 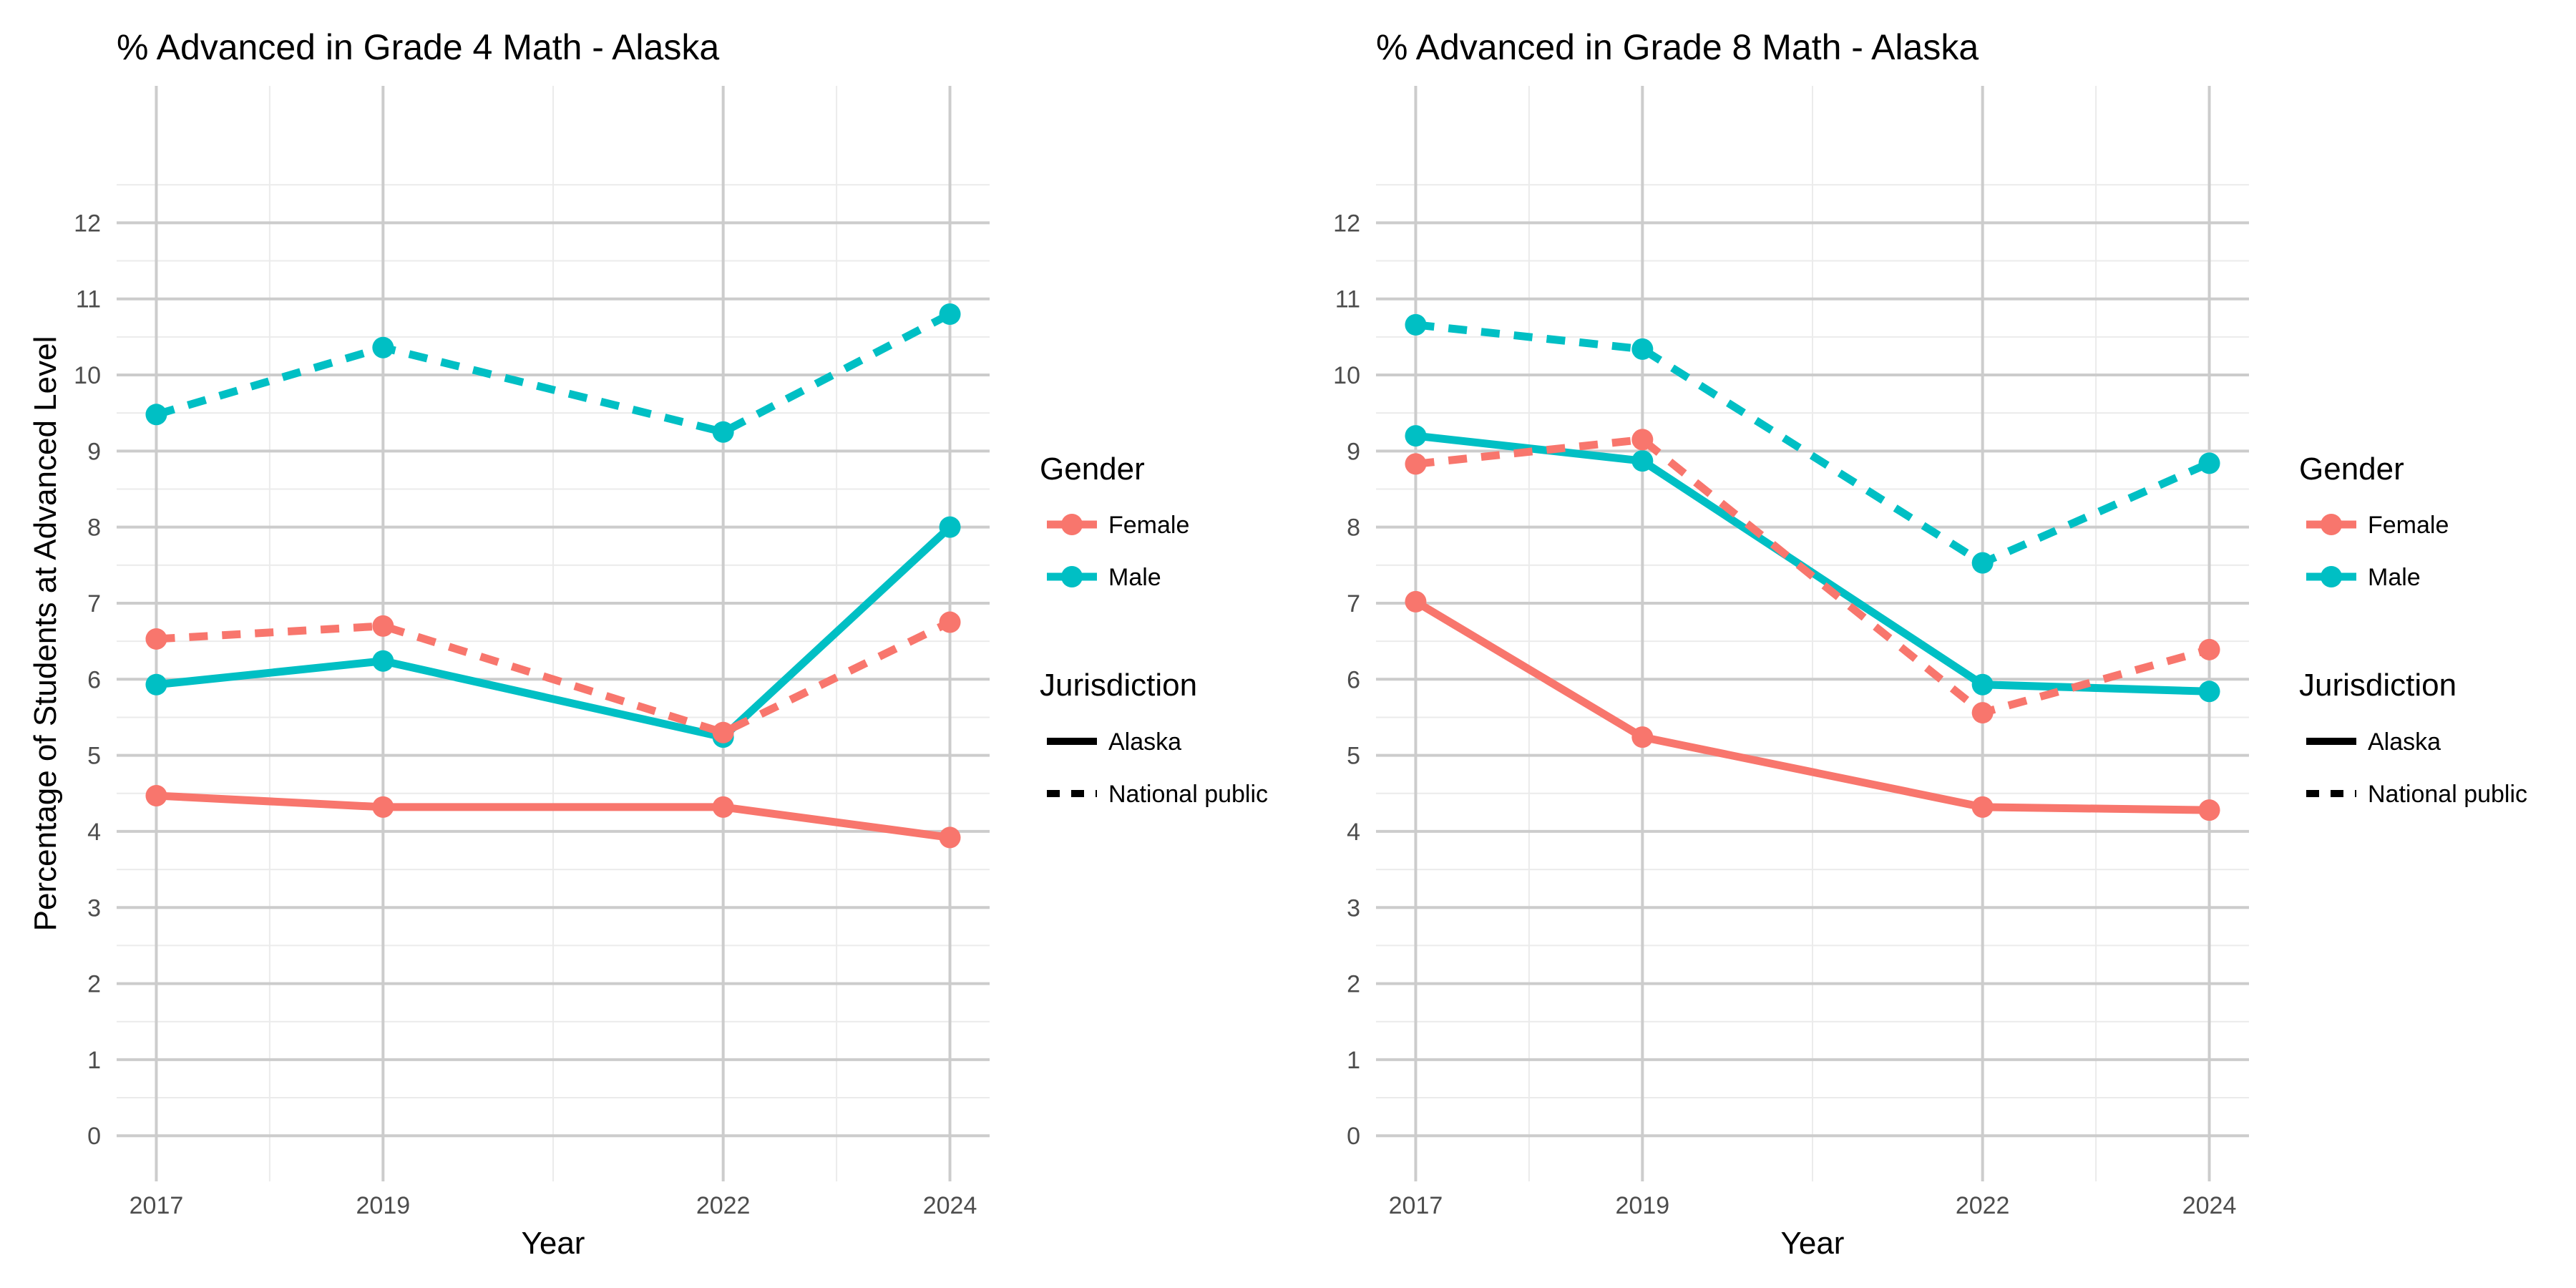 I want to click on chart-title: % Advanced in Grade 8 Math - Alaska, so click(x=1677, y=47).